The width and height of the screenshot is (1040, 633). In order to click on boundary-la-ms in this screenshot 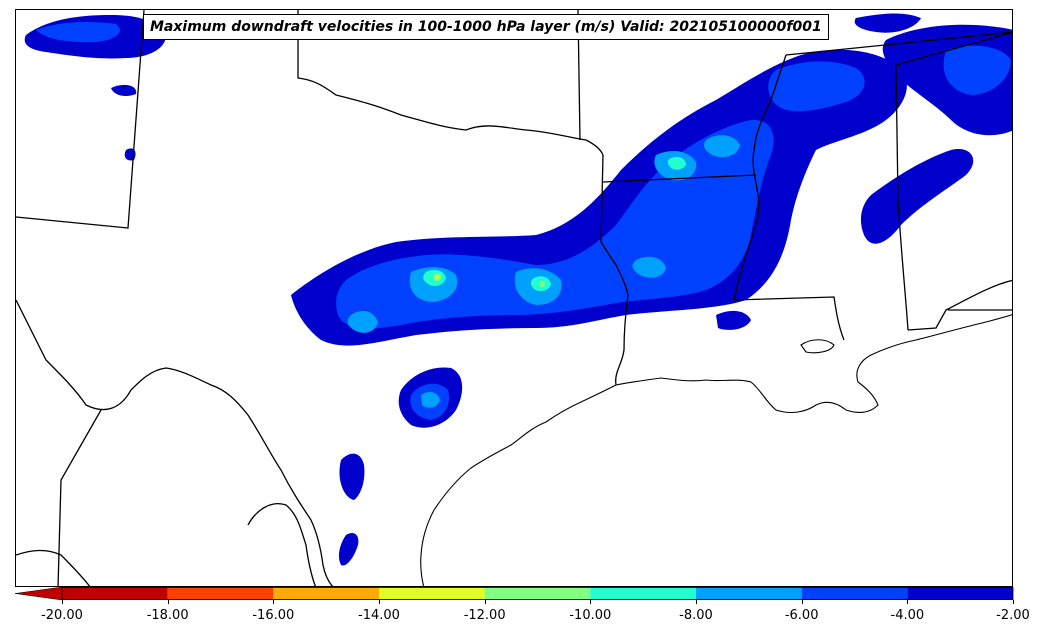, I will do `click(789, 318)`.